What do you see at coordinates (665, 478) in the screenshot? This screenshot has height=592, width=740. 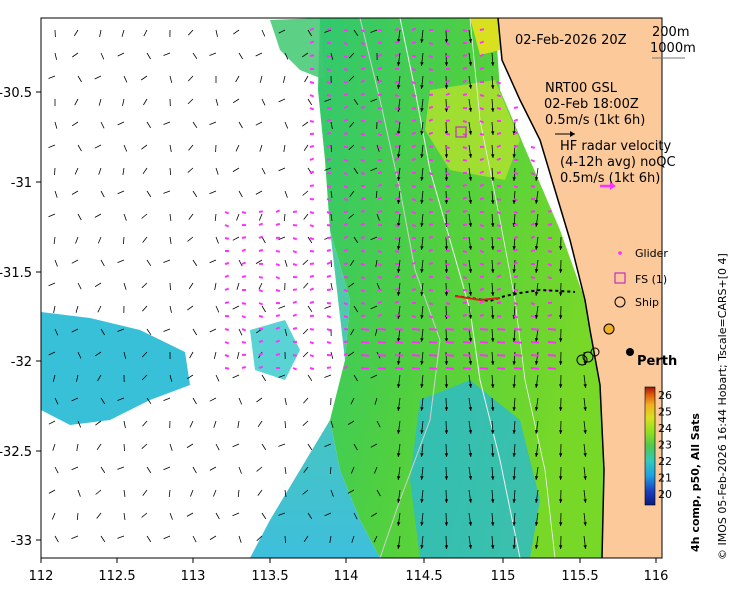 I see `colorbar-tick-label: 21` at bounding box center [665, 478].